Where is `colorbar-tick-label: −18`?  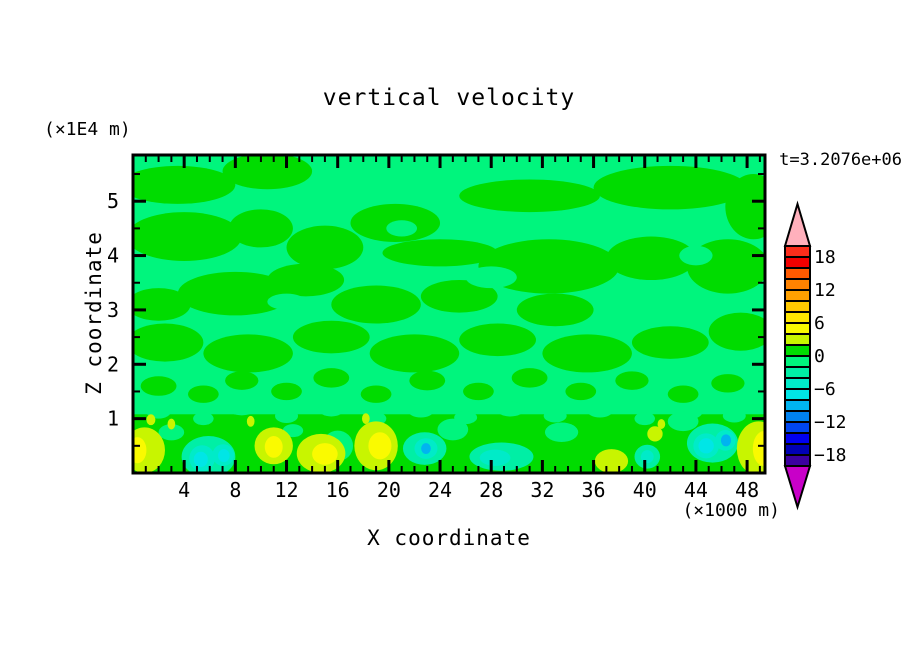
colorbar-tick-label: −18 is located at coordinates (830, 455).